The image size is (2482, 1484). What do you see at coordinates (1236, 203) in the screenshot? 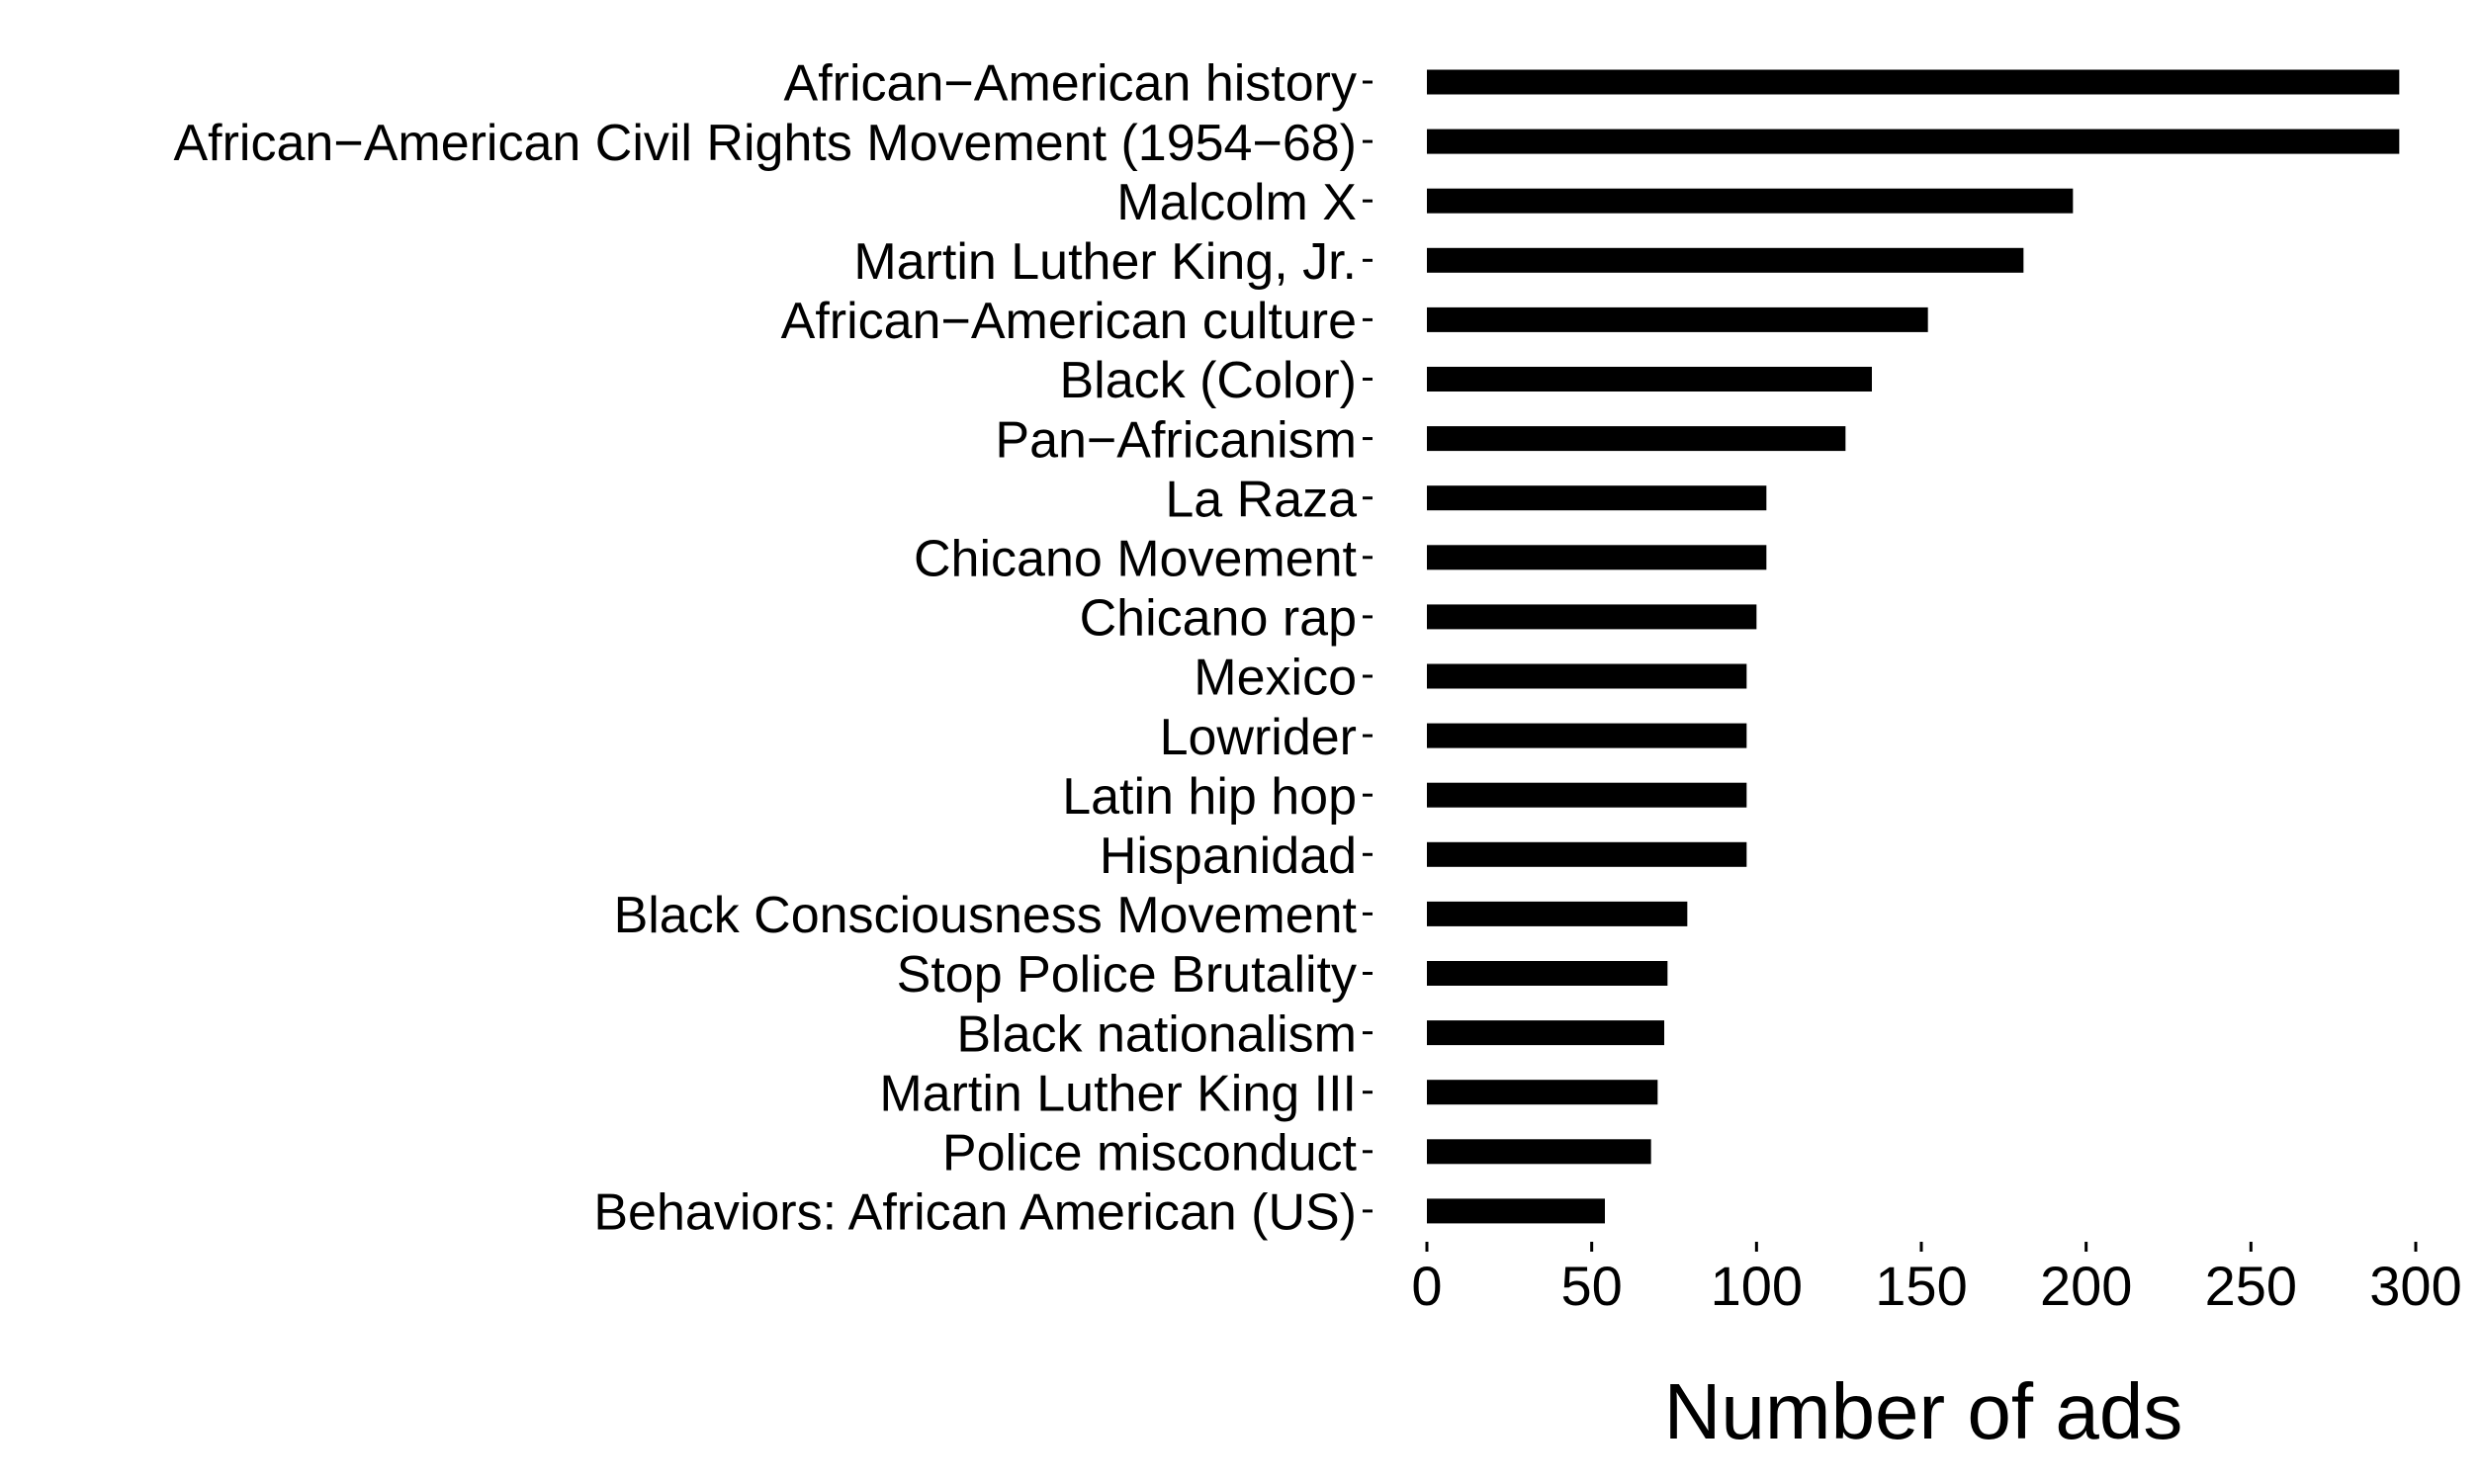
I see `category-label-2: Malcolm X` at bounding box center [1236, 203].